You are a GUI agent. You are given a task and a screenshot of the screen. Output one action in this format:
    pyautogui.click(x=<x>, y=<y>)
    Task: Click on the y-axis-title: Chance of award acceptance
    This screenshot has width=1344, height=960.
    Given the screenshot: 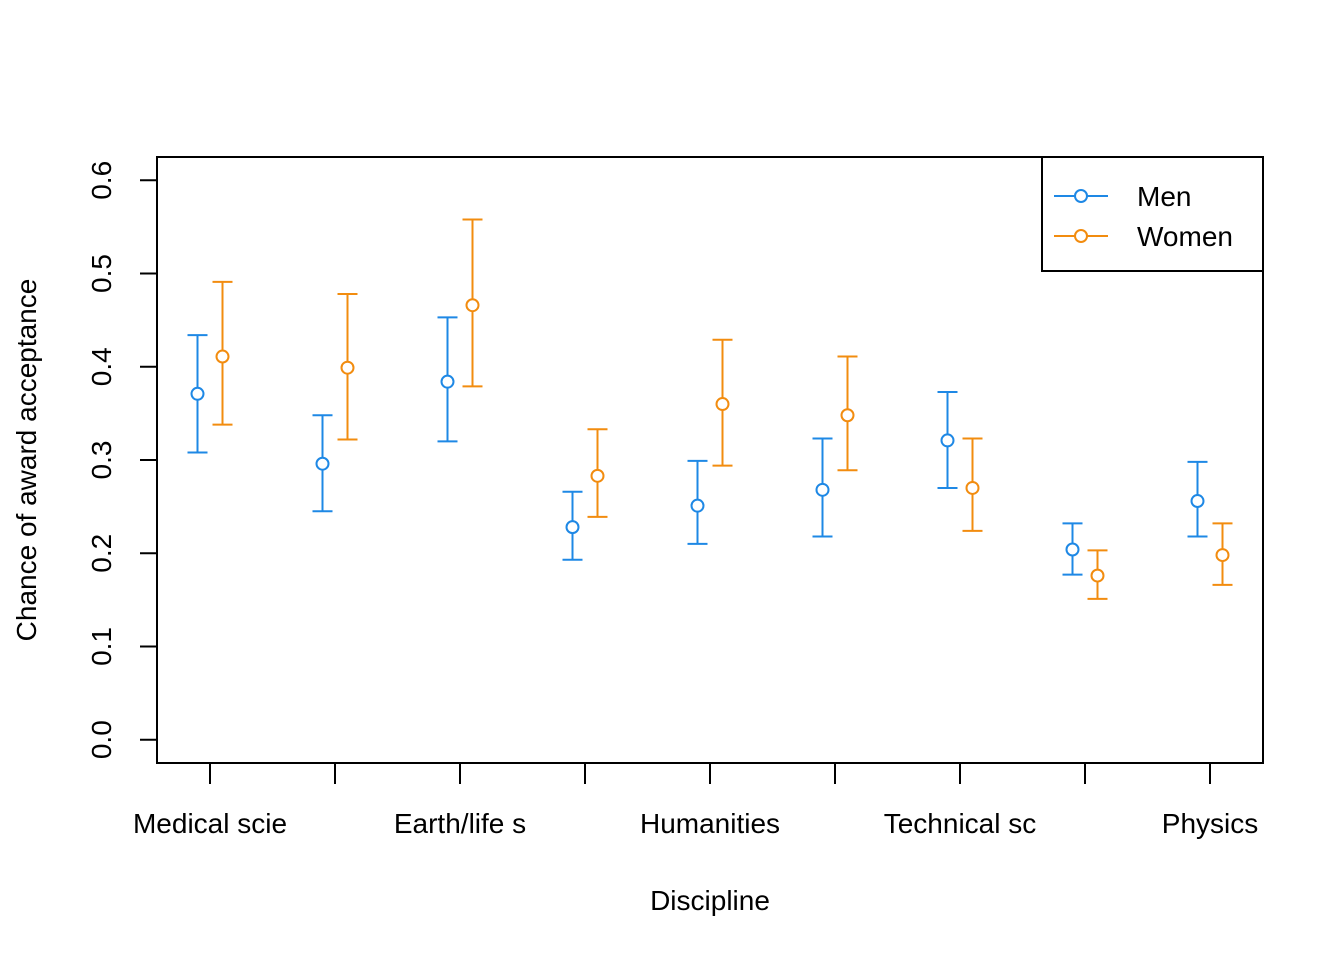 What is the action you would take?
    pyautogui.click(x=26, y=460)
    